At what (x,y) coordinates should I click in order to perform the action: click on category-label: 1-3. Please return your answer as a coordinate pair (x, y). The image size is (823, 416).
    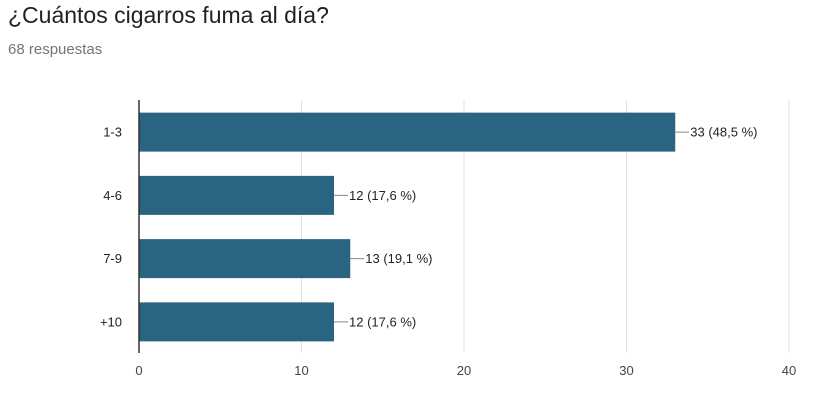
    Looking at the image, I should click on (112, 132).